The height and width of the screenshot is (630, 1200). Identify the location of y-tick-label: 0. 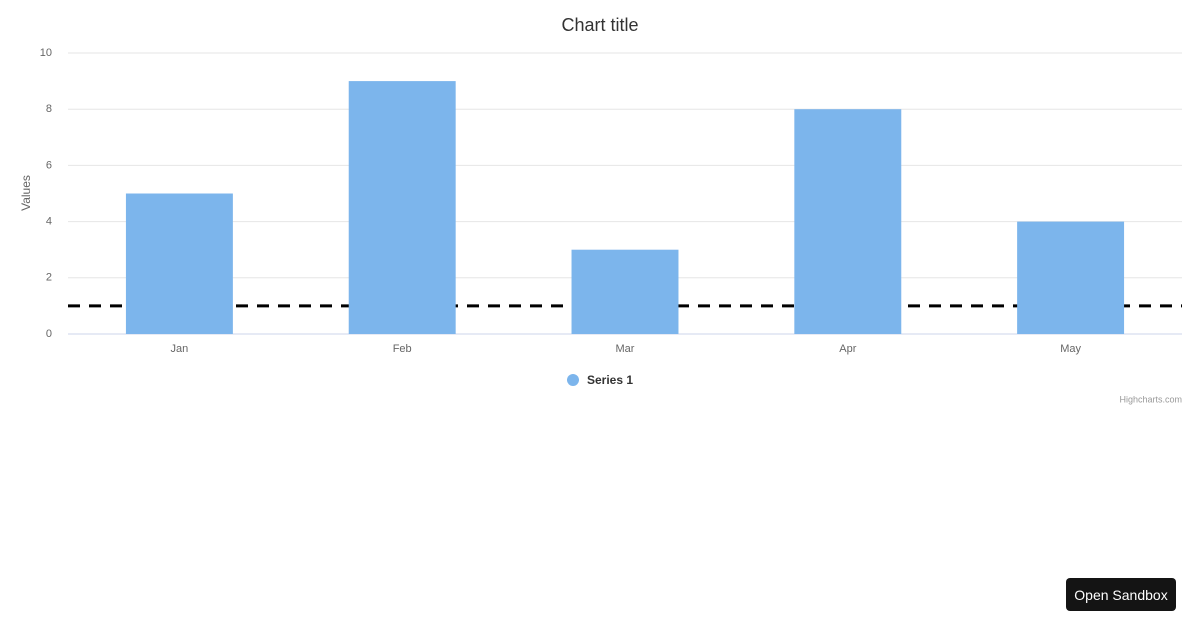
(49, 334).